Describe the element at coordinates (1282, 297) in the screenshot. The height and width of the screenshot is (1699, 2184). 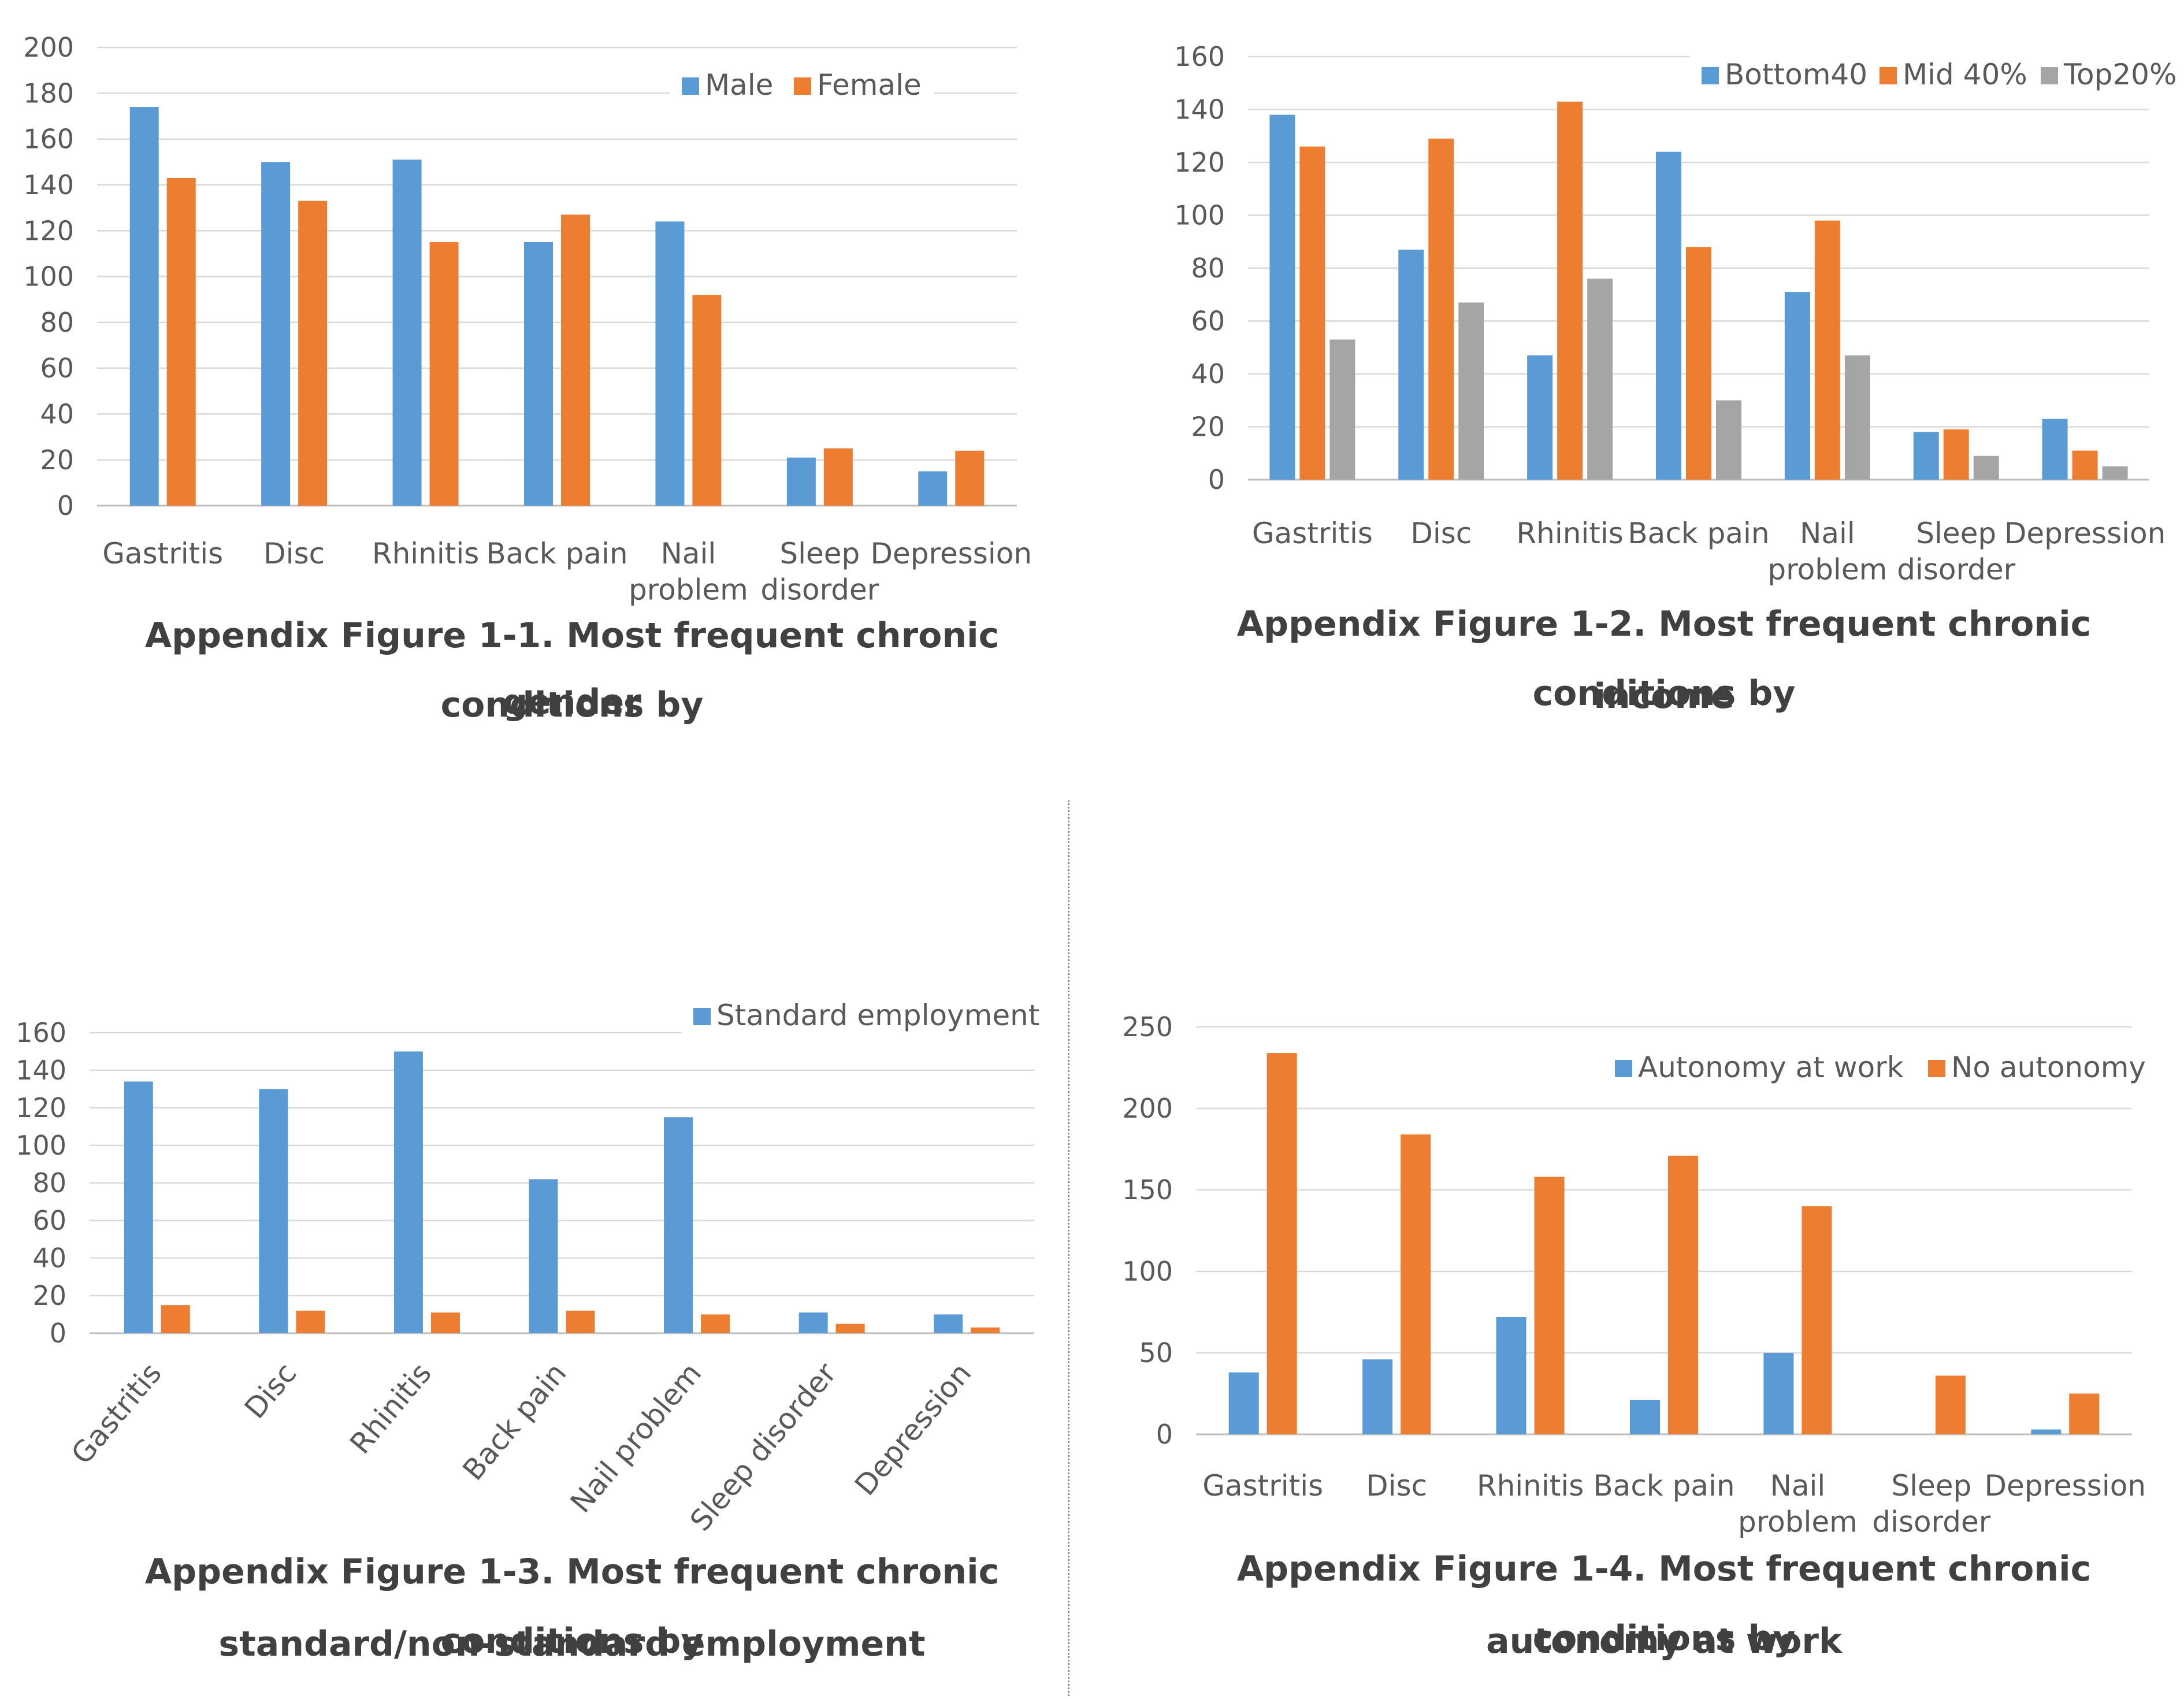
I see `bar-bottom40-gastritis` at that location.